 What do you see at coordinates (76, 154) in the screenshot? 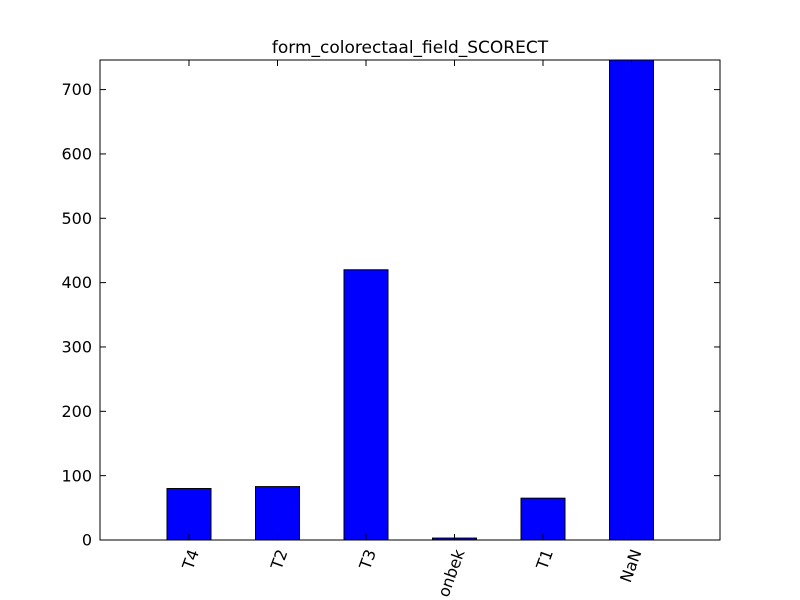
I see `y-tick-label: 600` at bounding box center [76, 154].